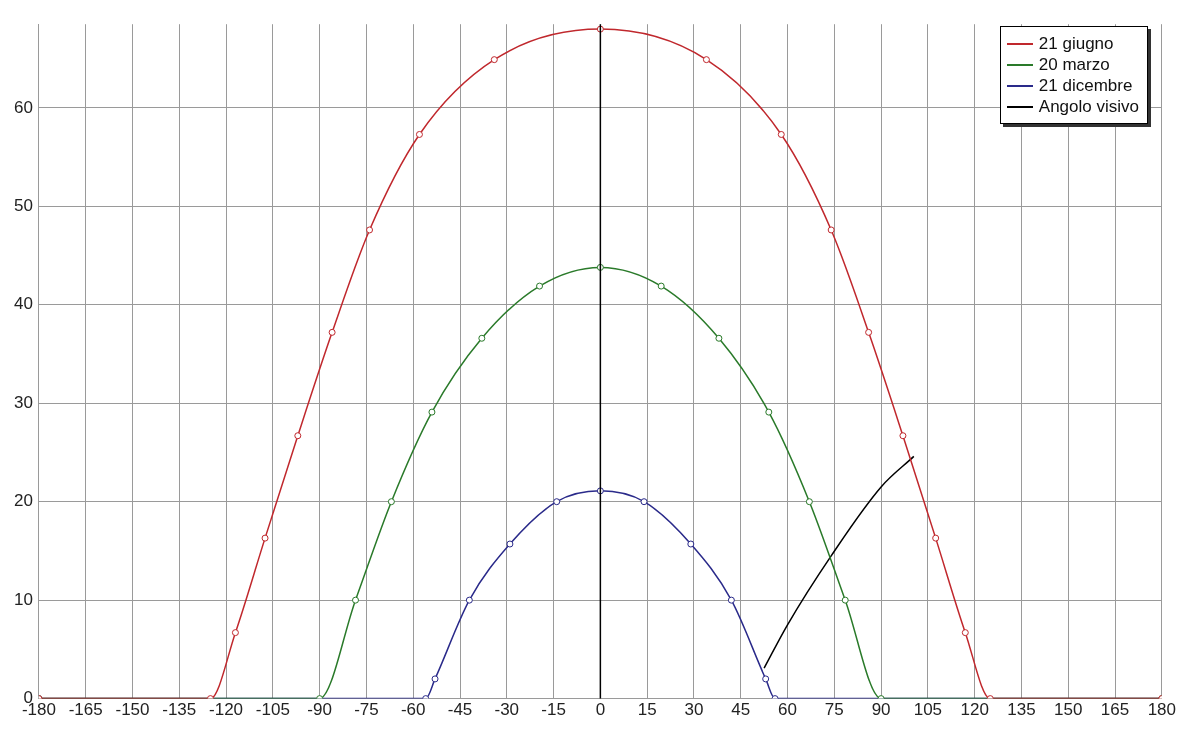  I want to click on y-tick-label: 30, so click(23, 402).